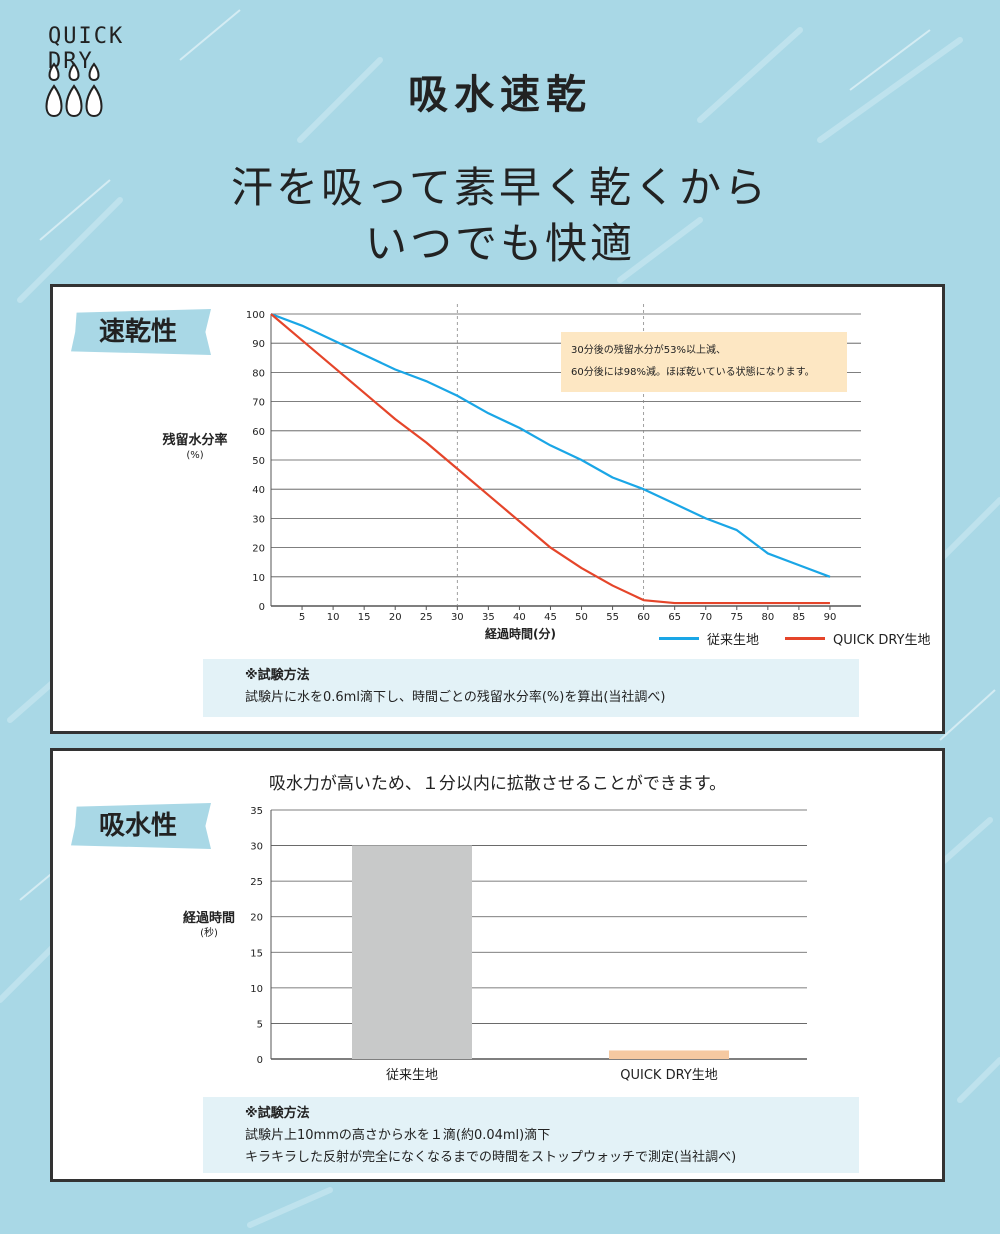  What do you see at coordinates (669, 1054) in the screenshot?
I see `bar-quickdry` at bounding box center [669, 1054].